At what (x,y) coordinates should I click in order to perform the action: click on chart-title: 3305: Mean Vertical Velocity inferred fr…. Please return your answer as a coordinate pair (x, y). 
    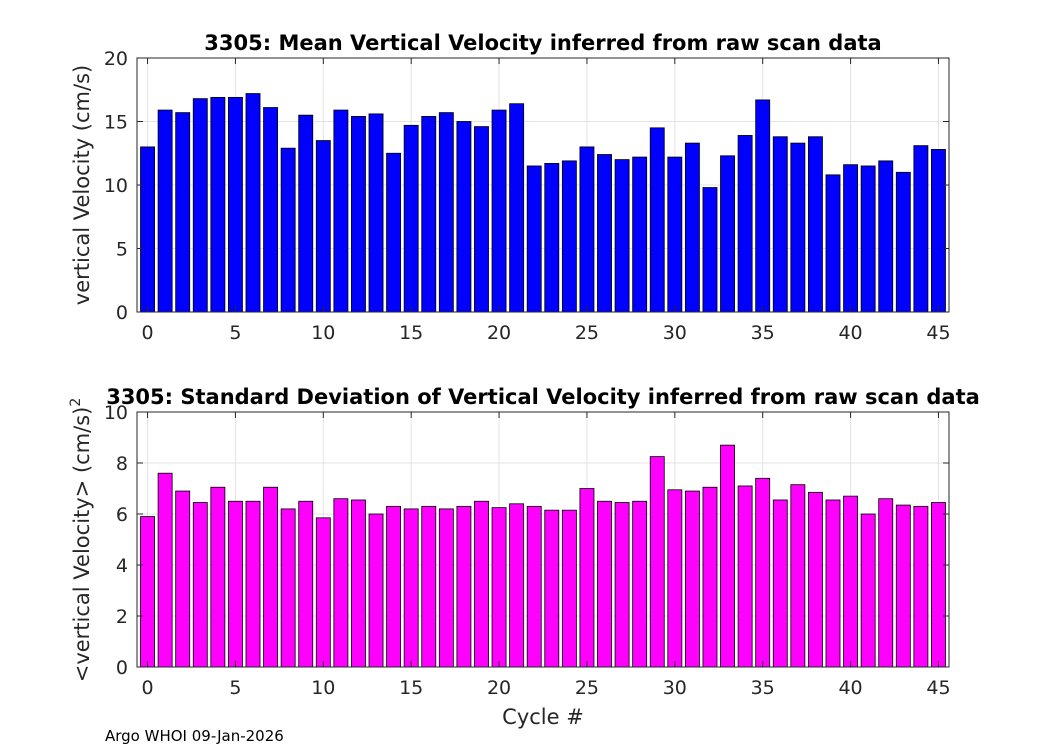
    Looking at the image, I should click on (542, 43).